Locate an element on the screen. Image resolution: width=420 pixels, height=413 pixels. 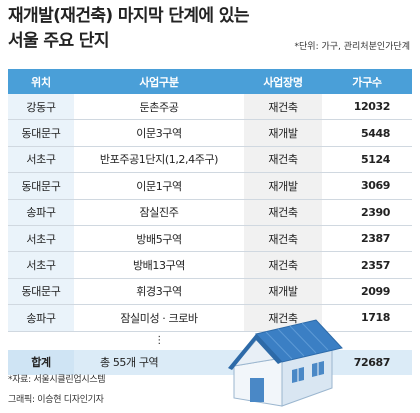
project-cell: 둔촌주공 is located at coordinates (159, 107).